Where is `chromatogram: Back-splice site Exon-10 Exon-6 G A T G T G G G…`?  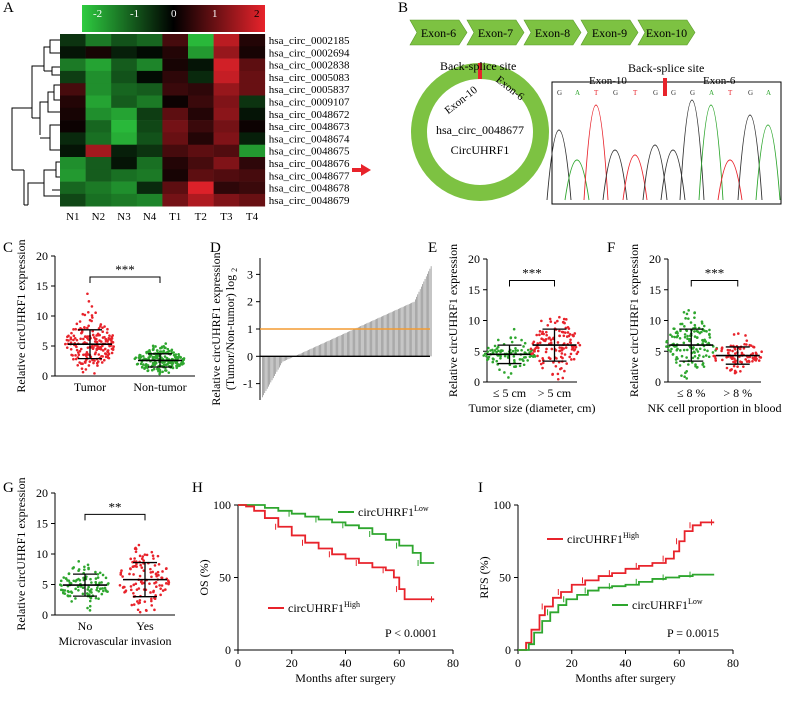
chromatogram: Back-splice site Exon-10 Exon-6 G A T G T G G G… is located at coordinates (664, 133).